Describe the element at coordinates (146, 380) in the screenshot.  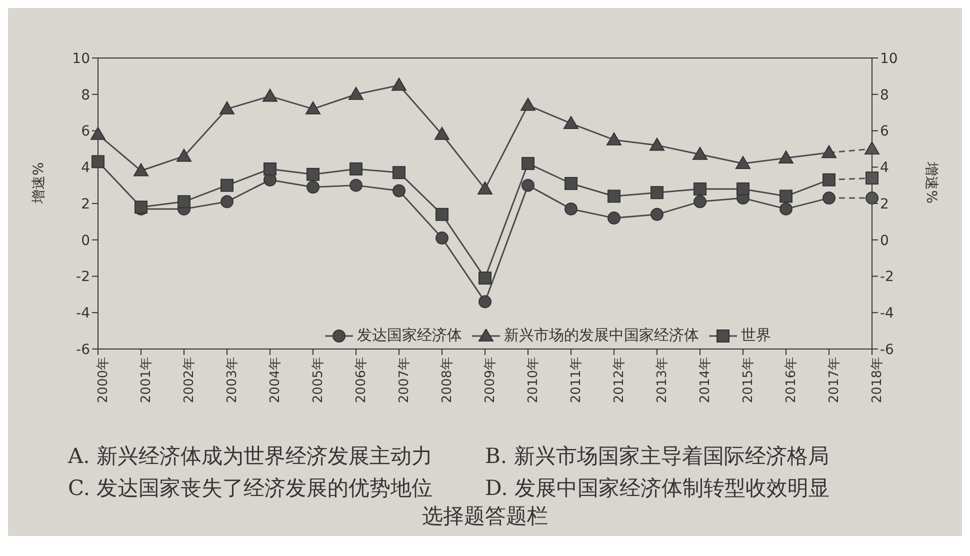
I see `x-tick-label: 2001年` at that location.